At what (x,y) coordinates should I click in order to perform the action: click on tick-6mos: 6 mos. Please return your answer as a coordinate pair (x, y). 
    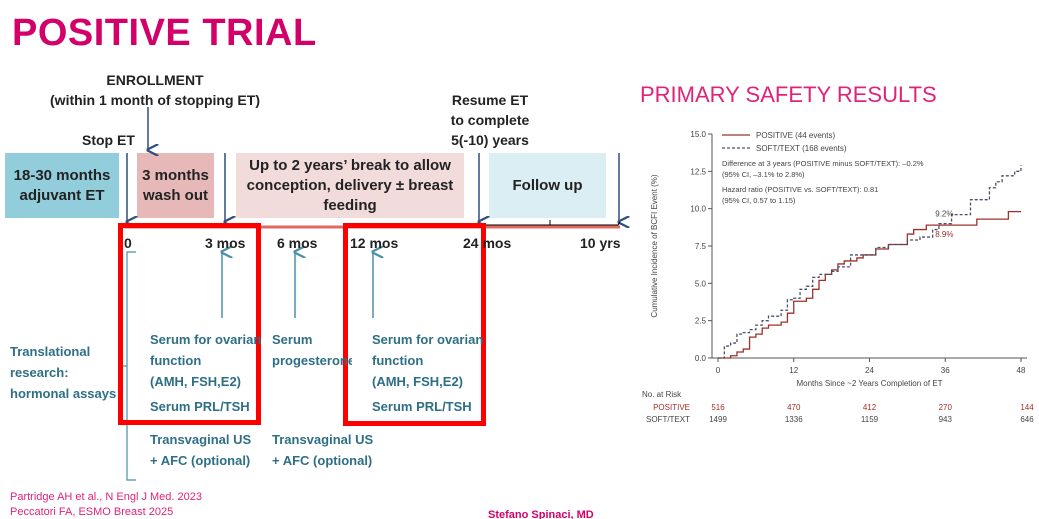
    Looking at the image, I should click on (297, 243).